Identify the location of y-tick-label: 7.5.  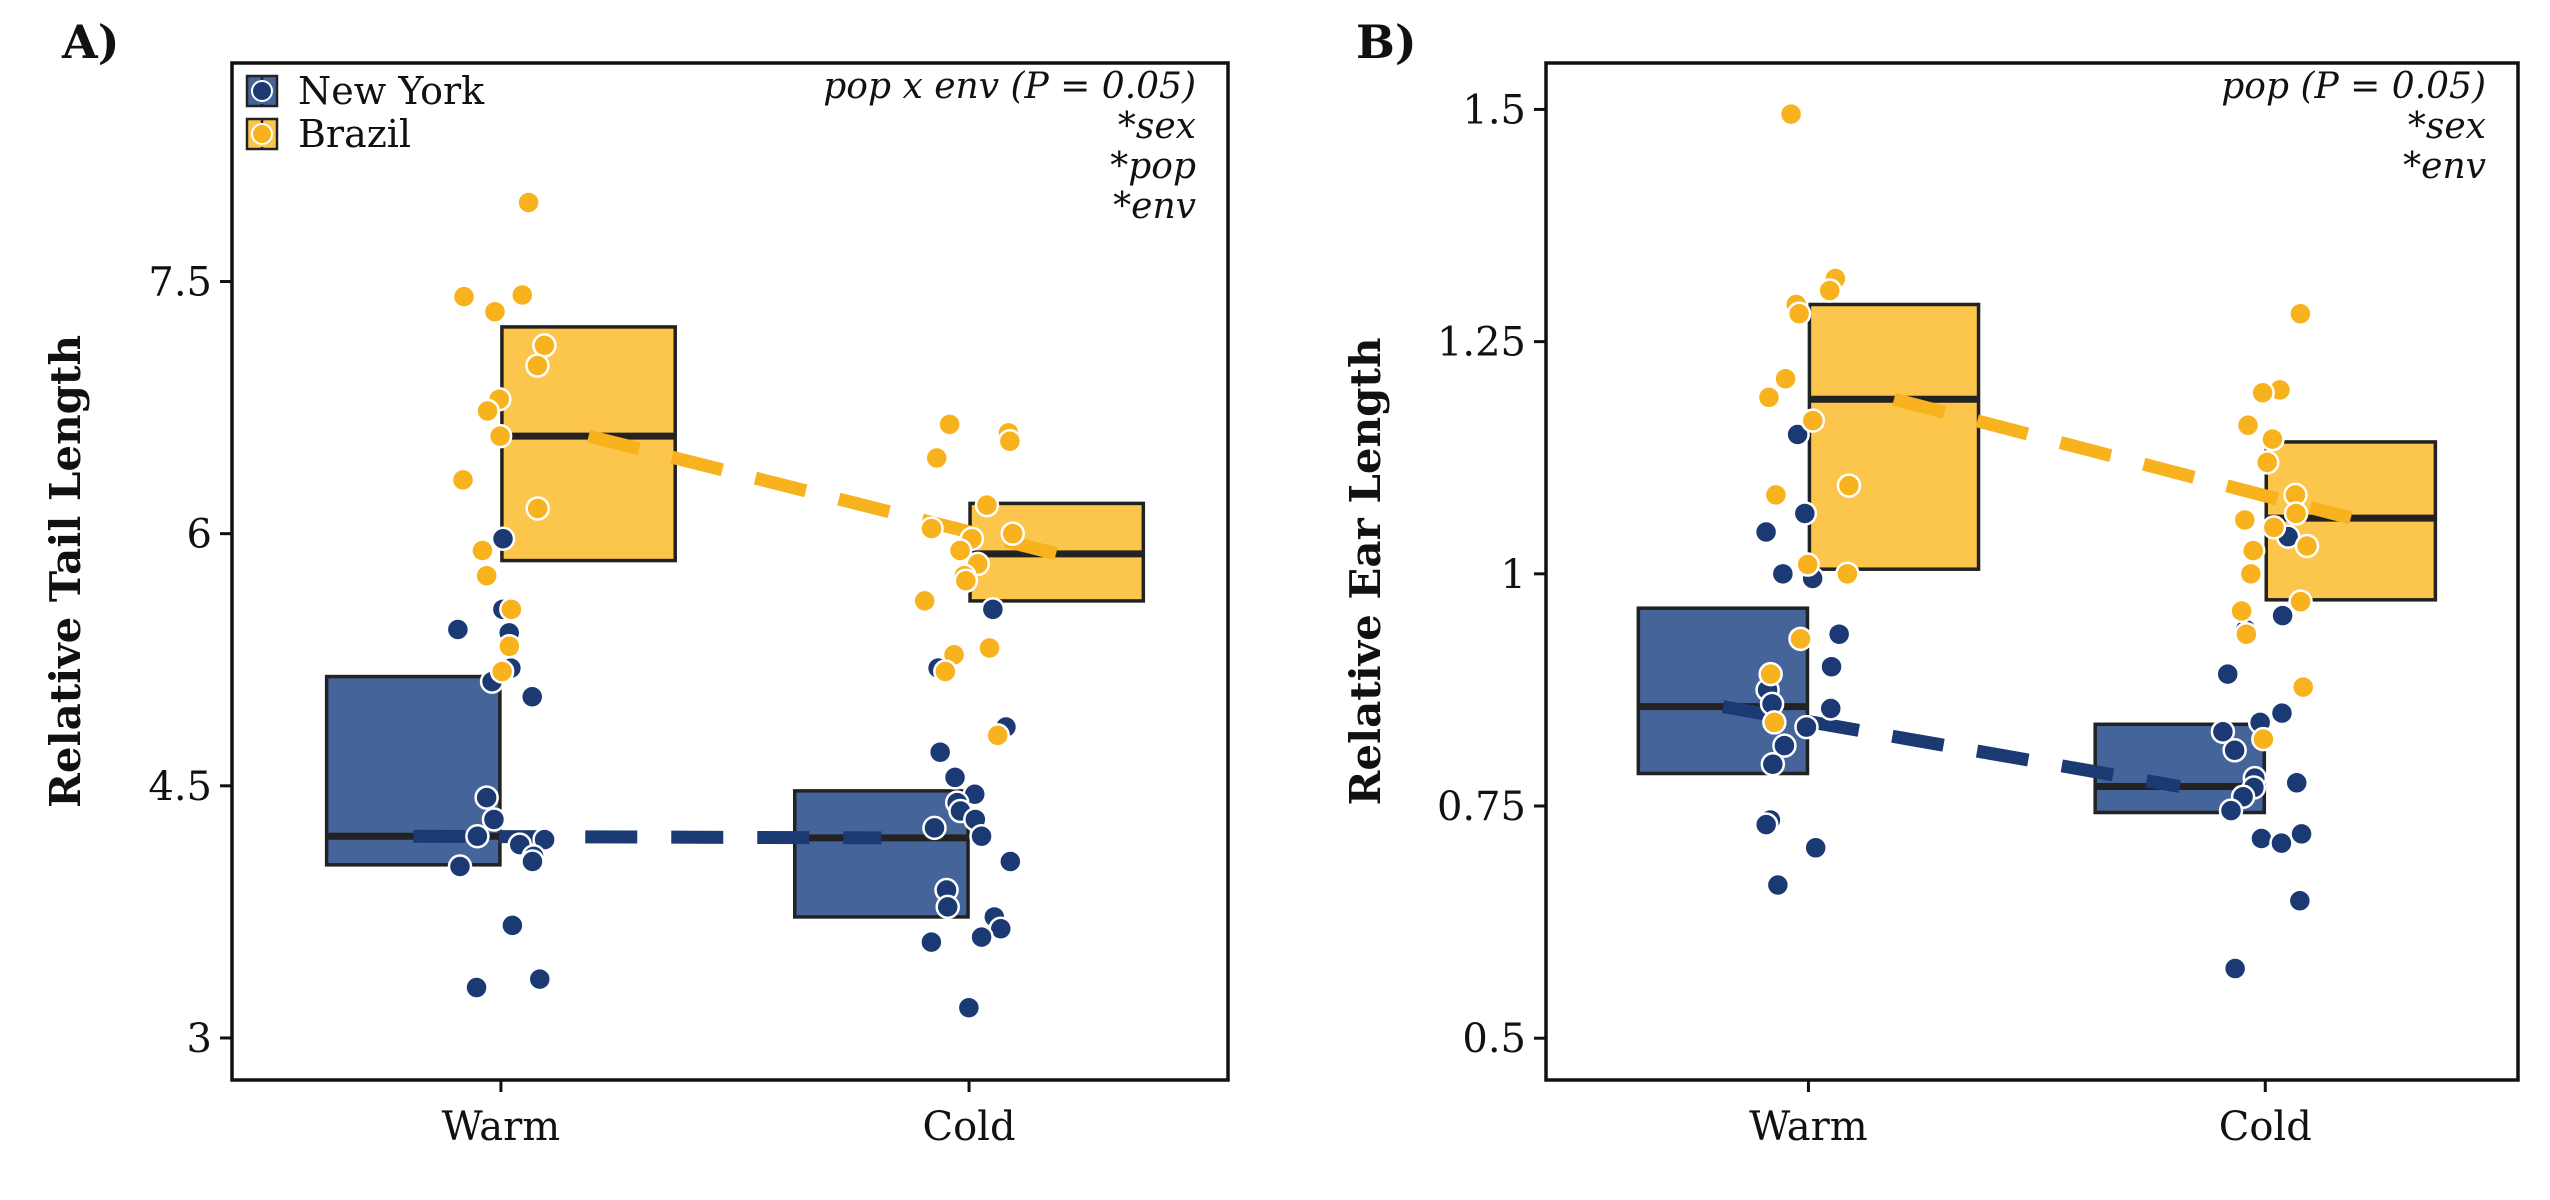
(180, 283).